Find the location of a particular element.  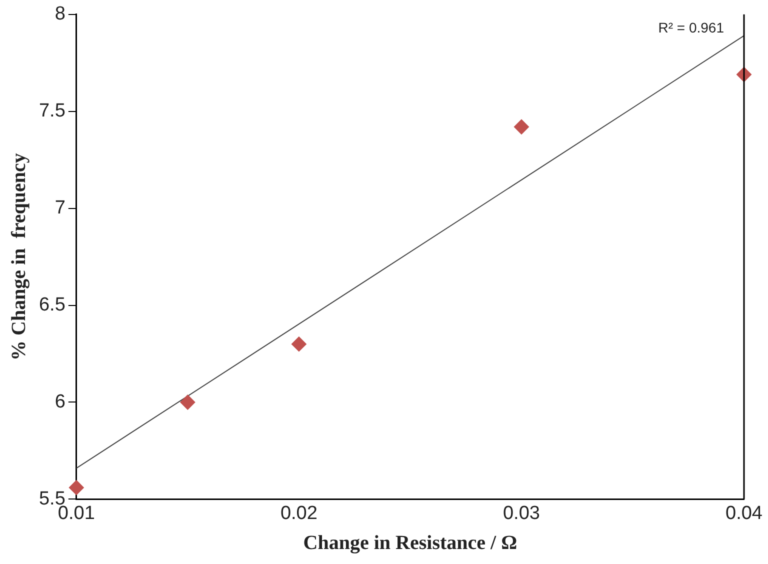

y-tick-label: 8 is located at coordinates (60, 14).